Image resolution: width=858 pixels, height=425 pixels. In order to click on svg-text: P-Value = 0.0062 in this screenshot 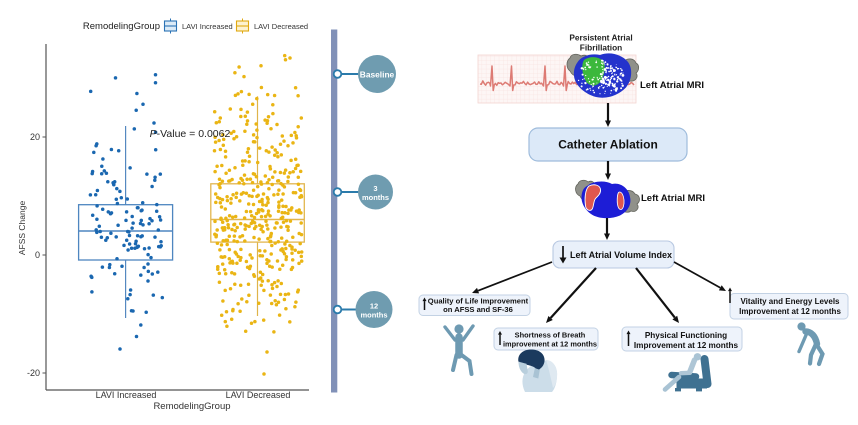, I will do `click(190, 134)`.